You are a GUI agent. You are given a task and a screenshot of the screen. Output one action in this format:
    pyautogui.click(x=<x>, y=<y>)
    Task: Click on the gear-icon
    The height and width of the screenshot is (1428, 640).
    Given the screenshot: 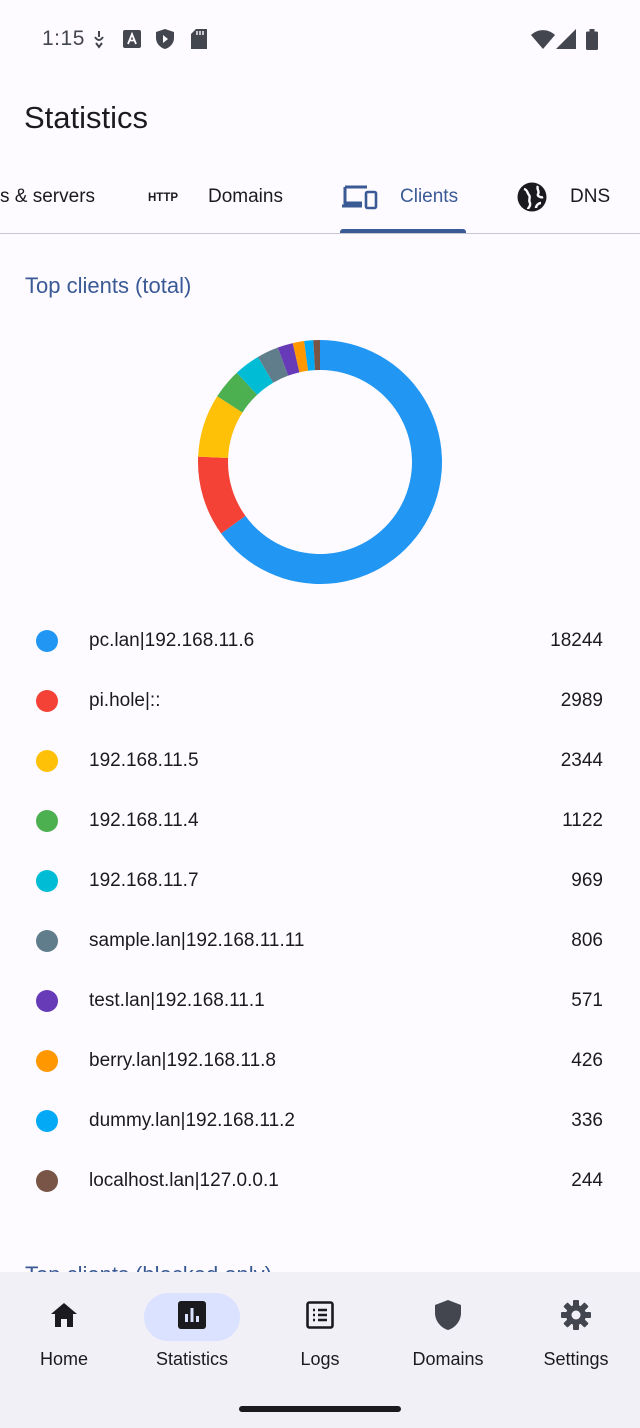 What is the action you would take?
    pyautogui.click(x=576, y=1317)
    